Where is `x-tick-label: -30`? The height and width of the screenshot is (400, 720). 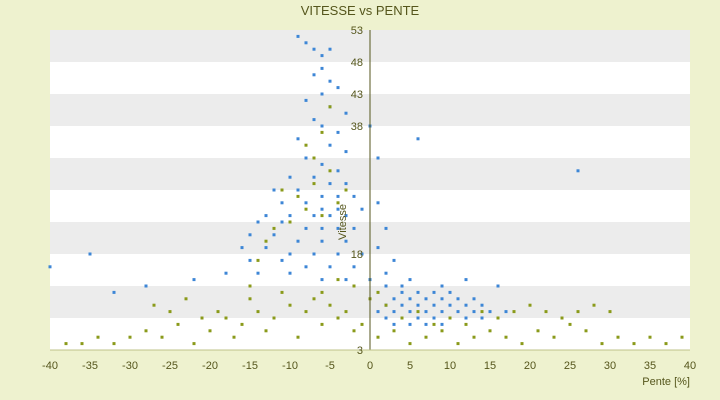 x-tick-label: -30 is located at coordinates (130, 366).